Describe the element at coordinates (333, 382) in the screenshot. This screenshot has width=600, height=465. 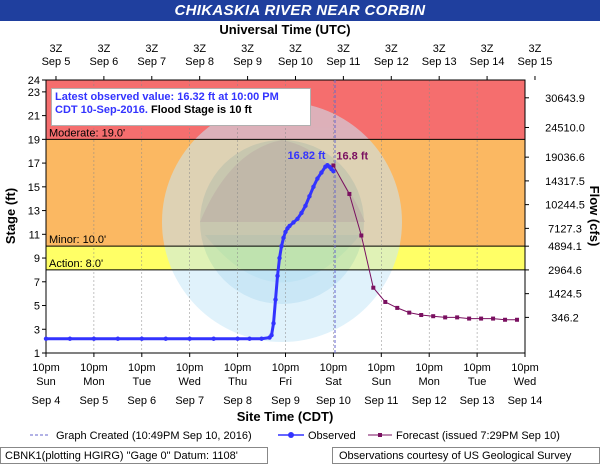
I see `x-tick-day: Sat` at that location.